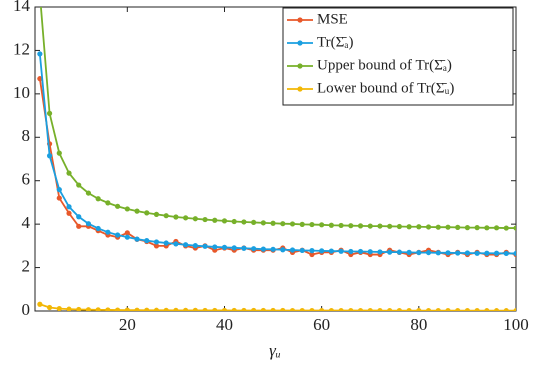  I want to click on y-tick-label: 0, so click(26, 309).